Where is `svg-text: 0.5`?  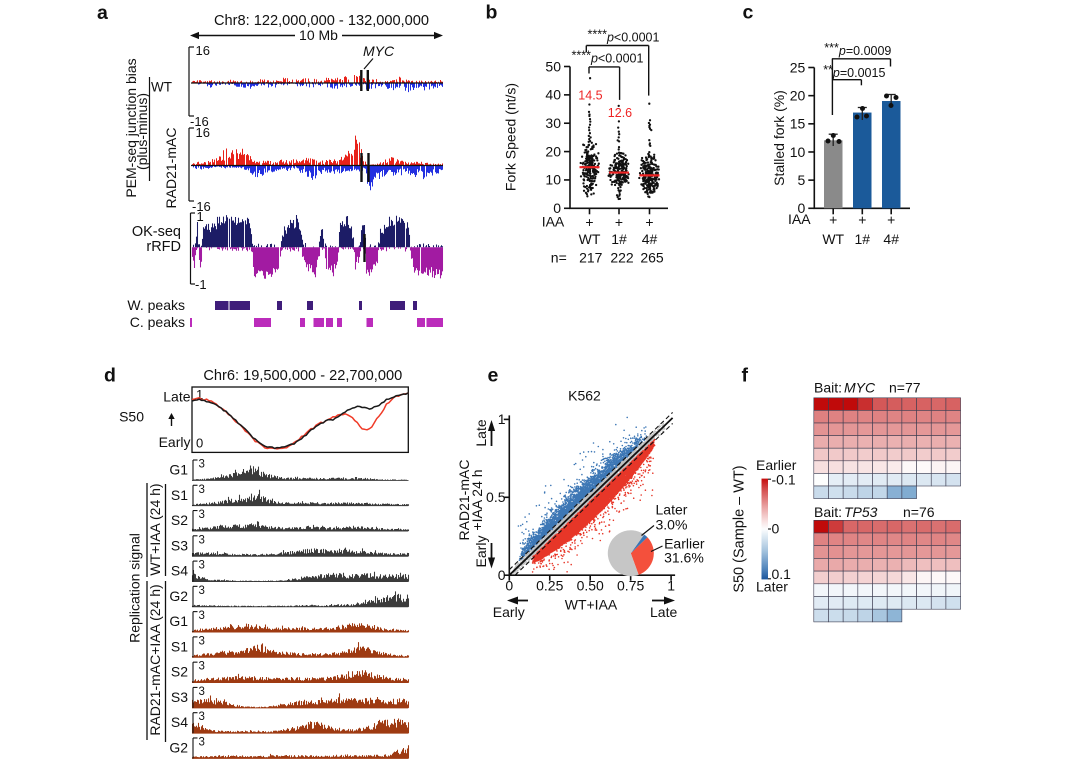 svg-text: 0.5 is located at coordinates (496, 497).